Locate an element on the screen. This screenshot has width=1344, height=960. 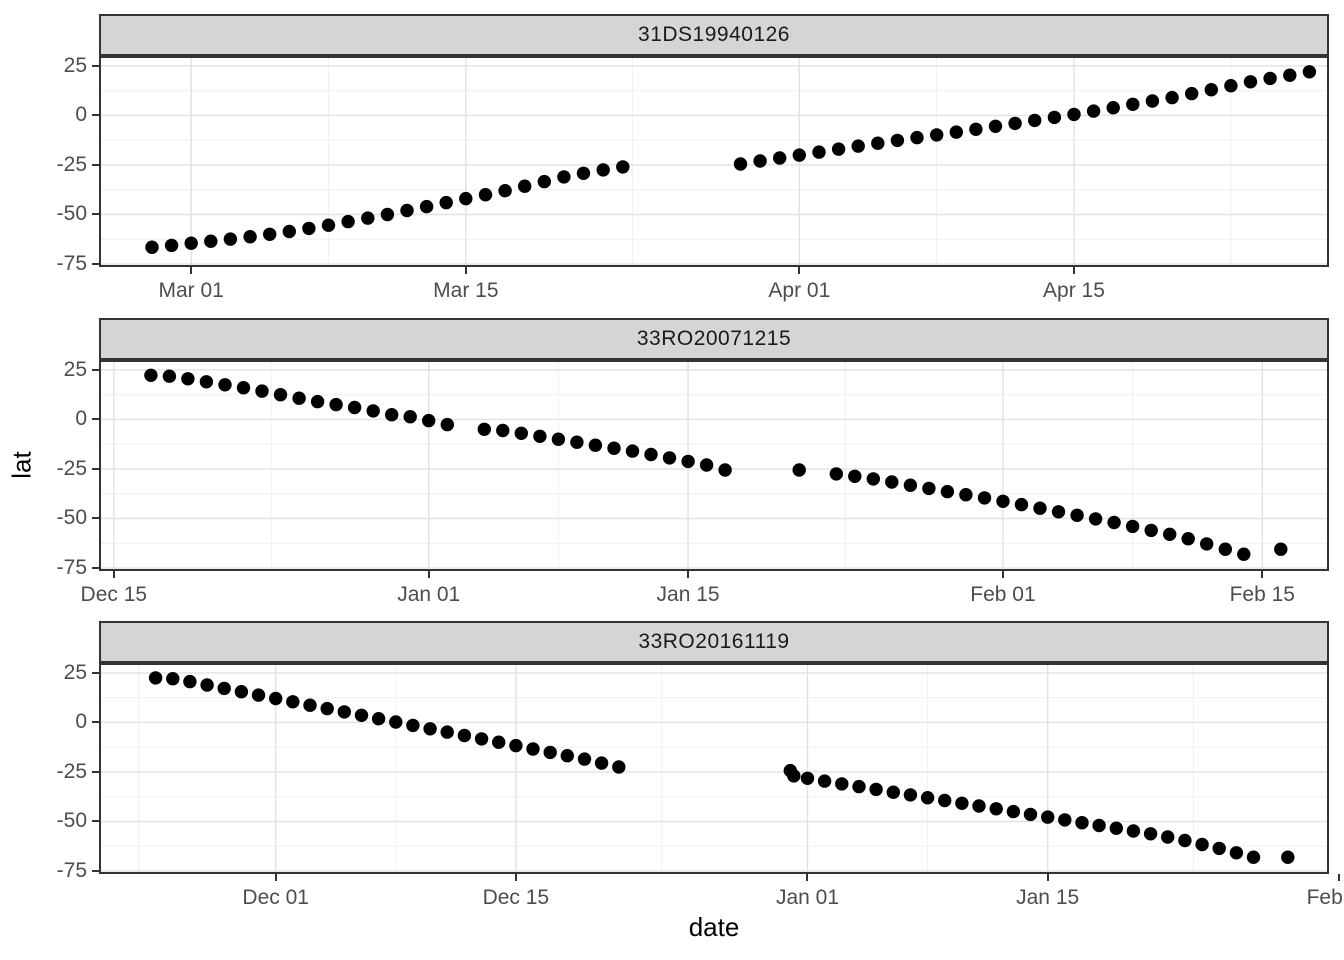
facet-strip-label: 33RO20161119 is located at coordinates (714, 641).